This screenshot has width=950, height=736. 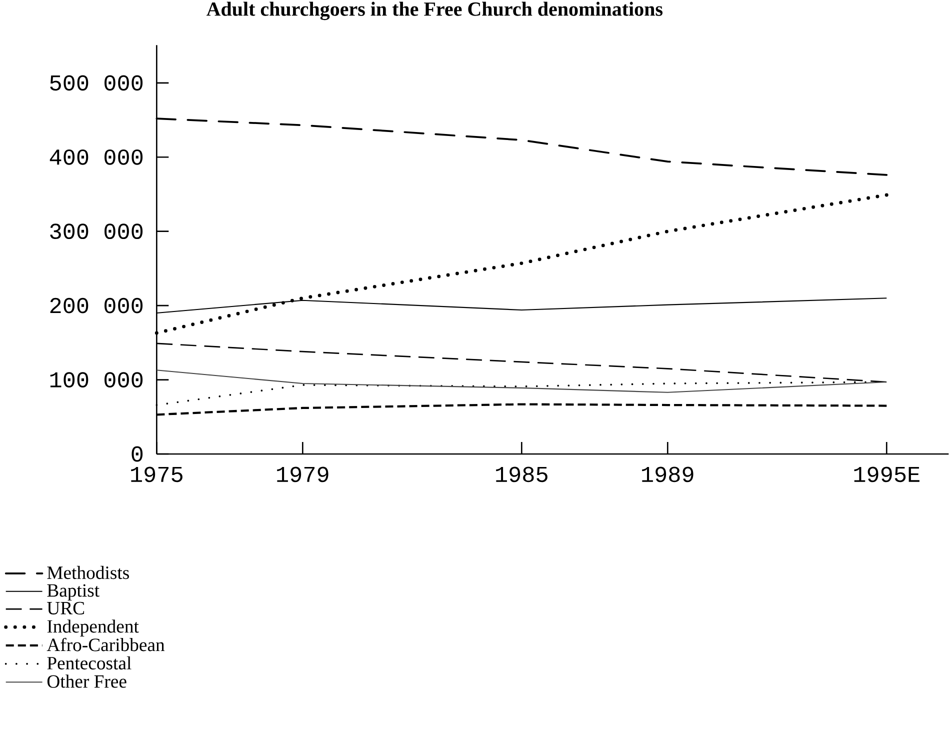 What do you see at coordinates (522, 381) in the screenshot?
I see `line-series` at bounding box center [522, 381].